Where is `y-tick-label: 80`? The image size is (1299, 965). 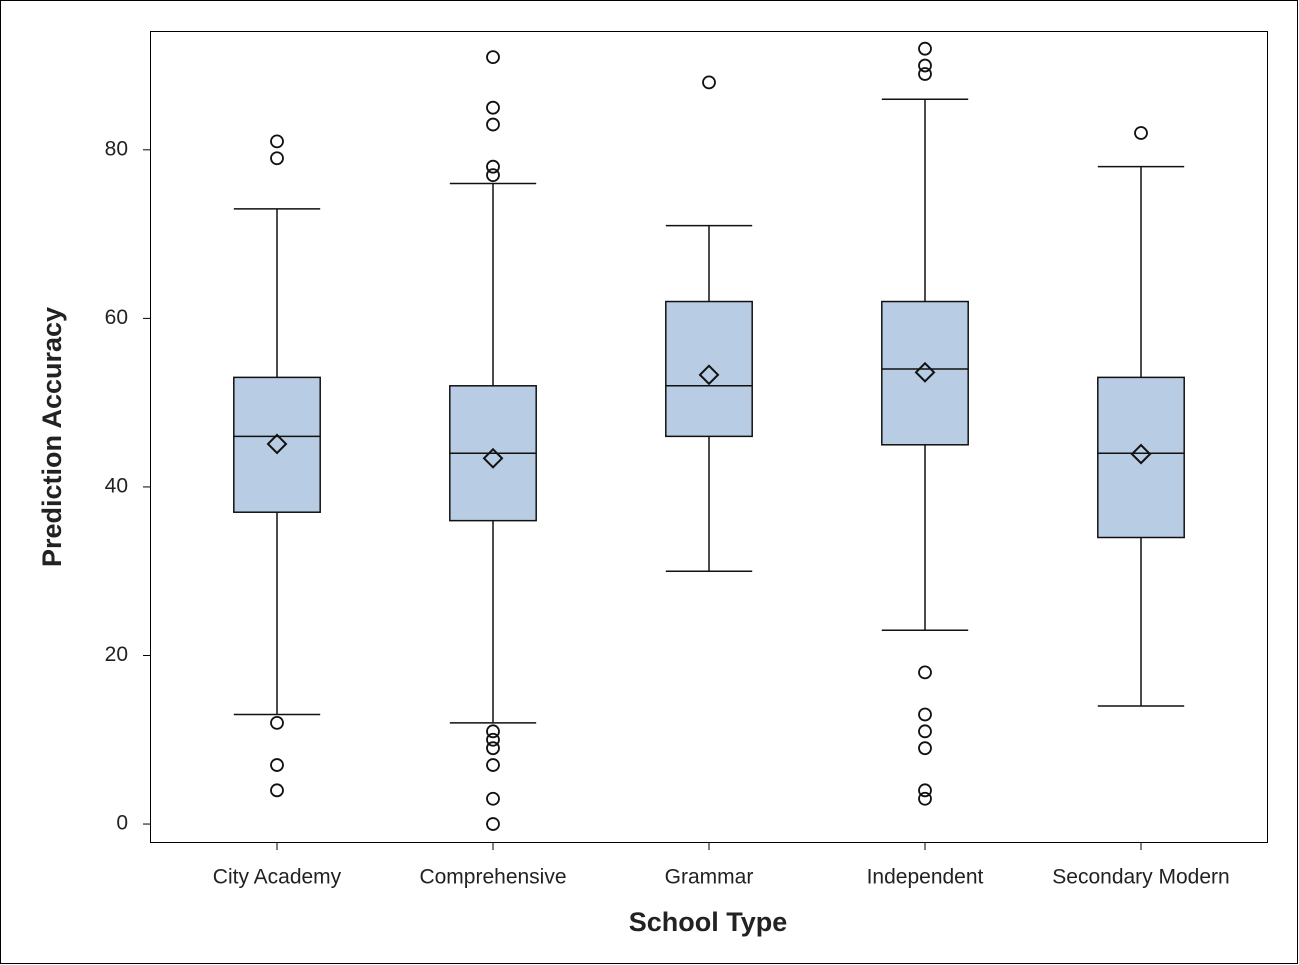
y-tick-label: 80 is located at coordinates (116, 148).